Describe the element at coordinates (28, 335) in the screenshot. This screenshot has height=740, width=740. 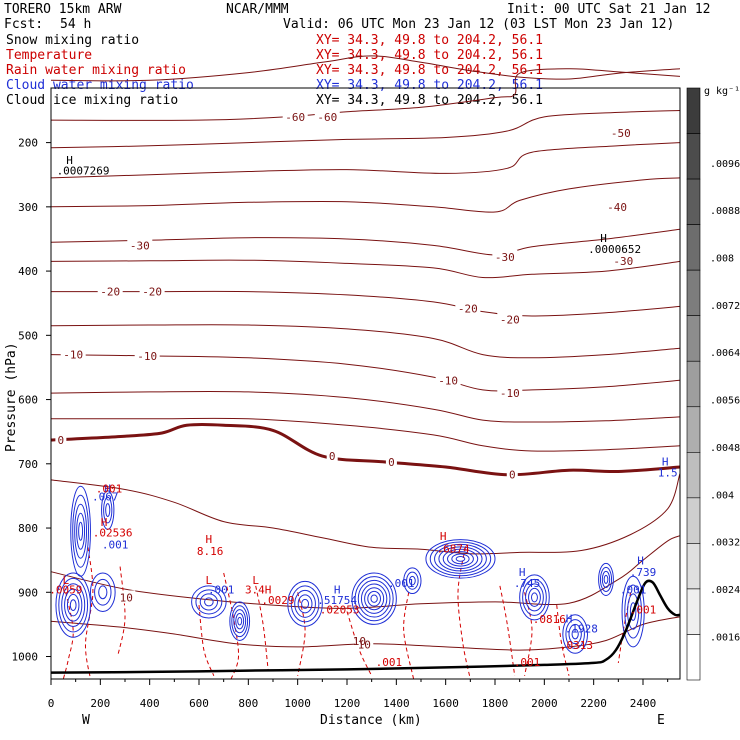
I see `y-tick-label: 500` at that location.